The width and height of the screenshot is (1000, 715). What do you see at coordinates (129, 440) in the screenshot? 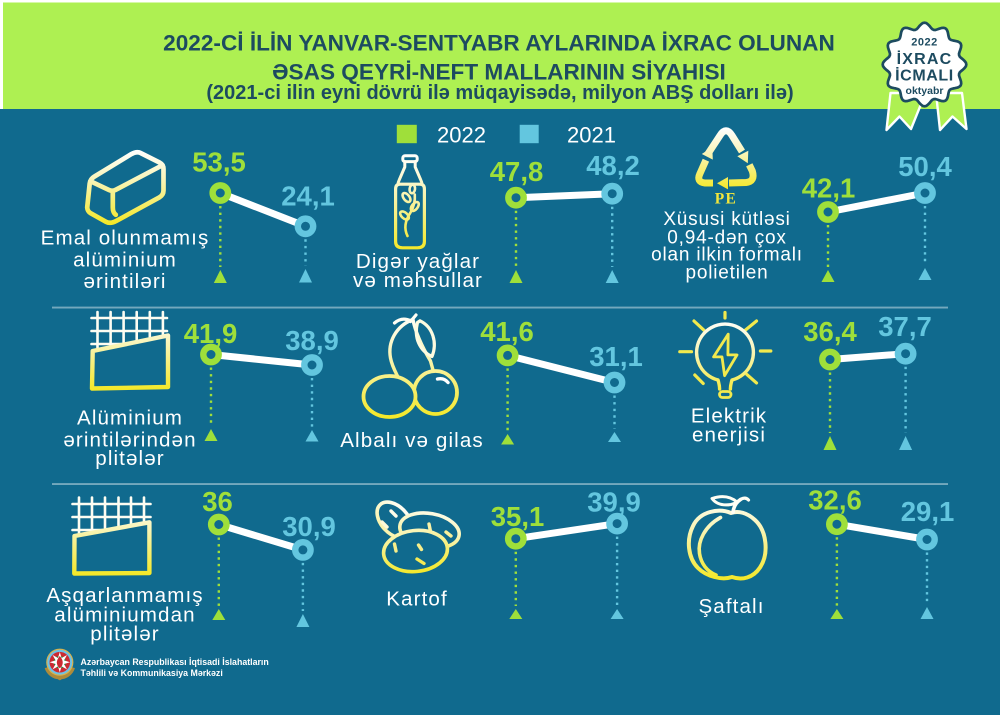
I see `svg-text: ərintilərindən` at bounding box center [129, 440].